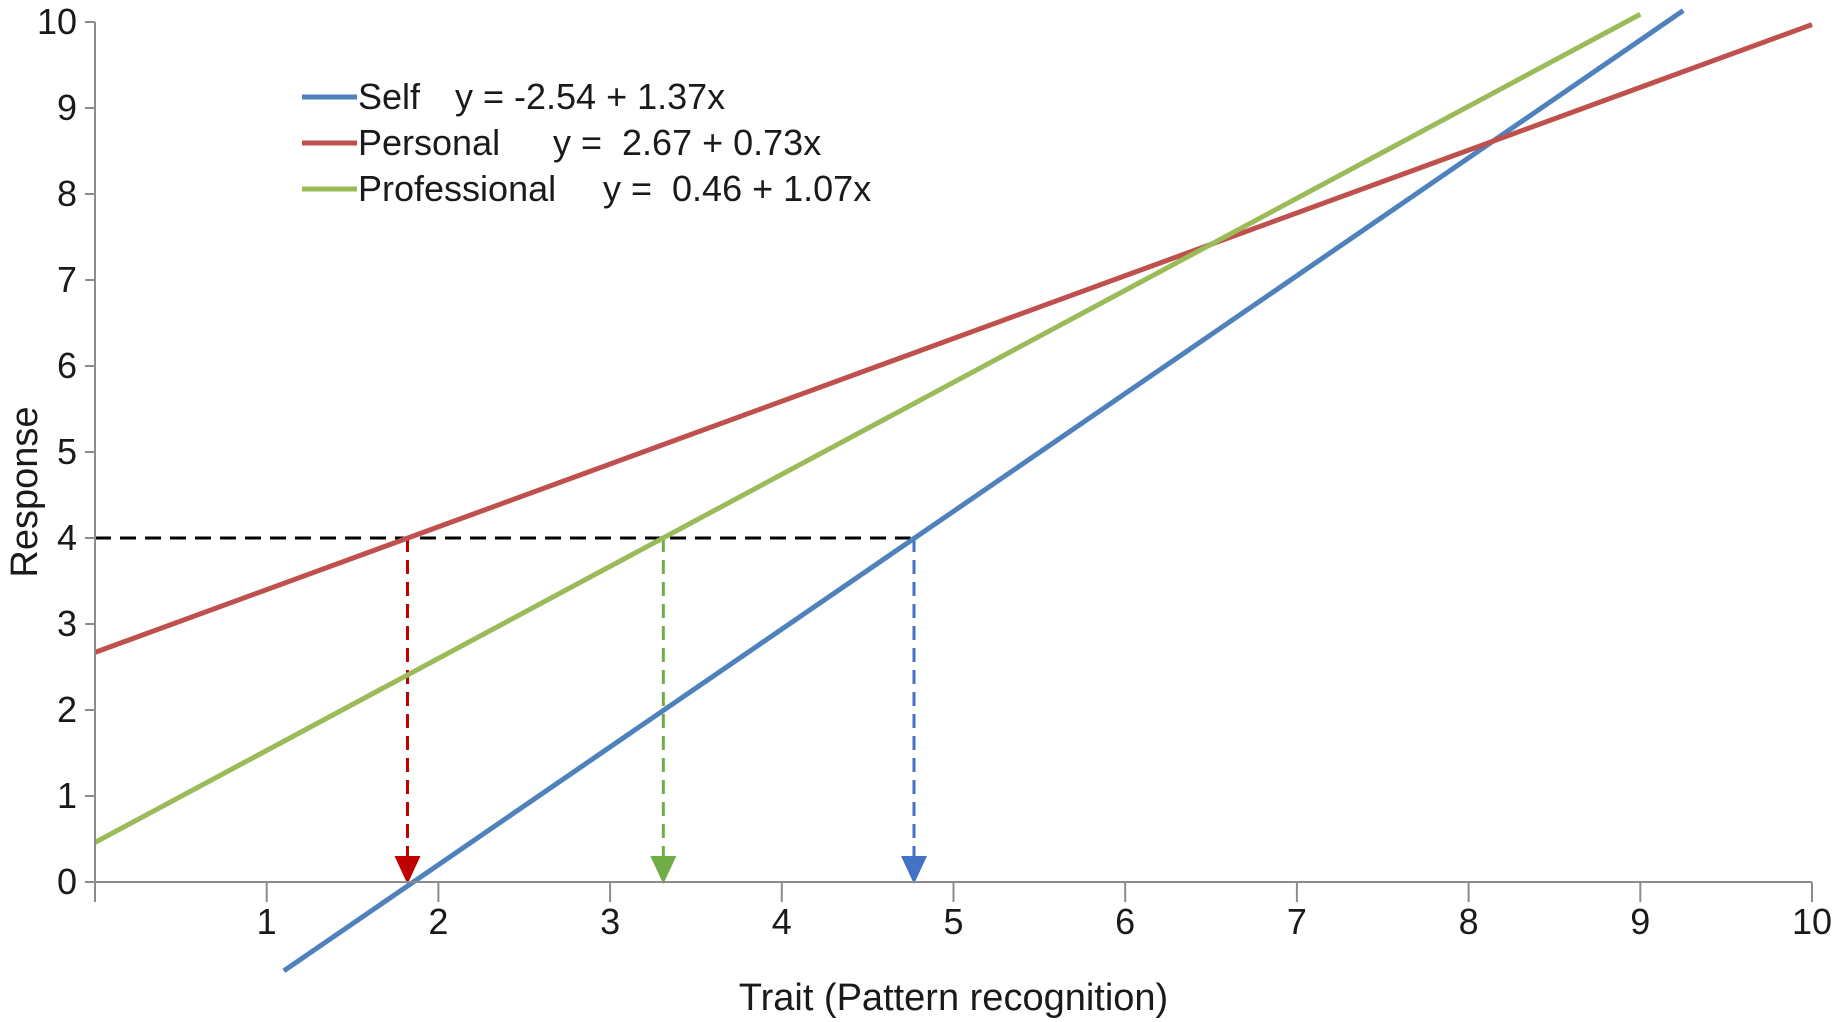  What do you see at coordinates (610, 921) in the screenshot?
I see `x-tick-label: 3` at bounding box center [610, 921].